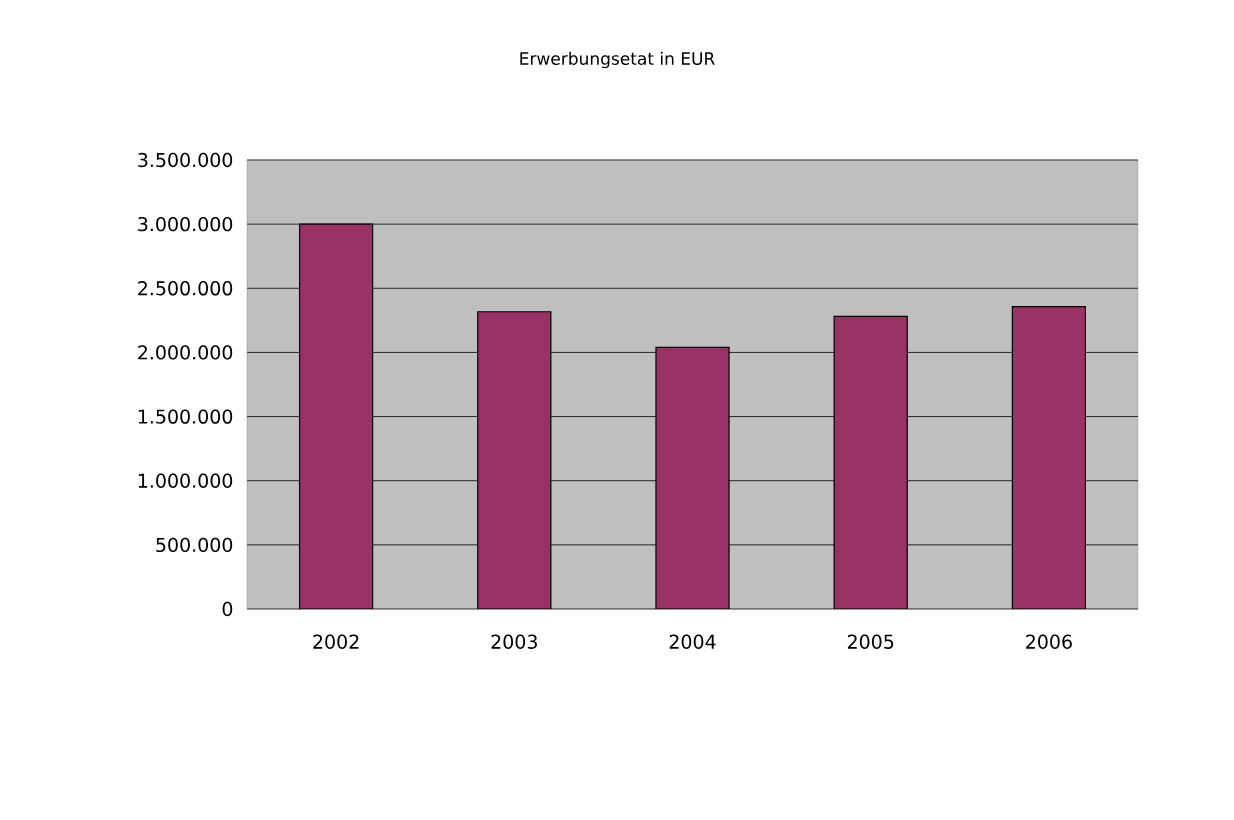 The image size is (1234, 820). Describe the element at coordinates (870, 641) in the screenshot. I see `x-tick-label: 2005` at that location.